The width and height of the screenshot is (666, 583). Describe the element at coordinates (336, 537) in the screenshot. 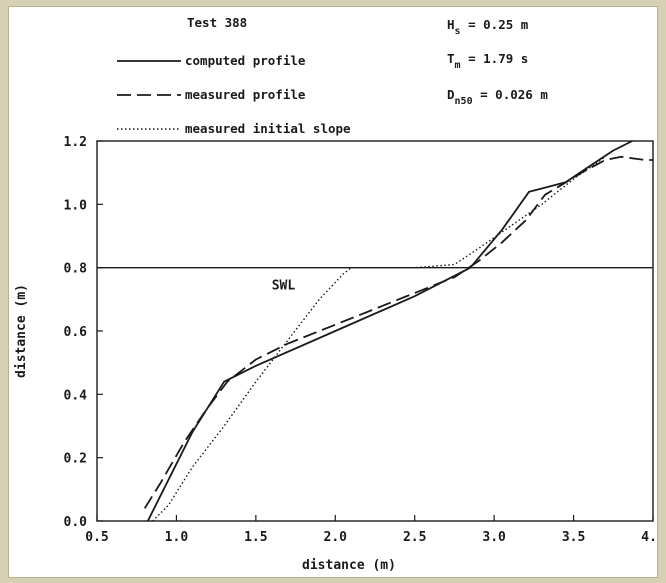

I see `x-tick-label-3: 2.0` at that location.